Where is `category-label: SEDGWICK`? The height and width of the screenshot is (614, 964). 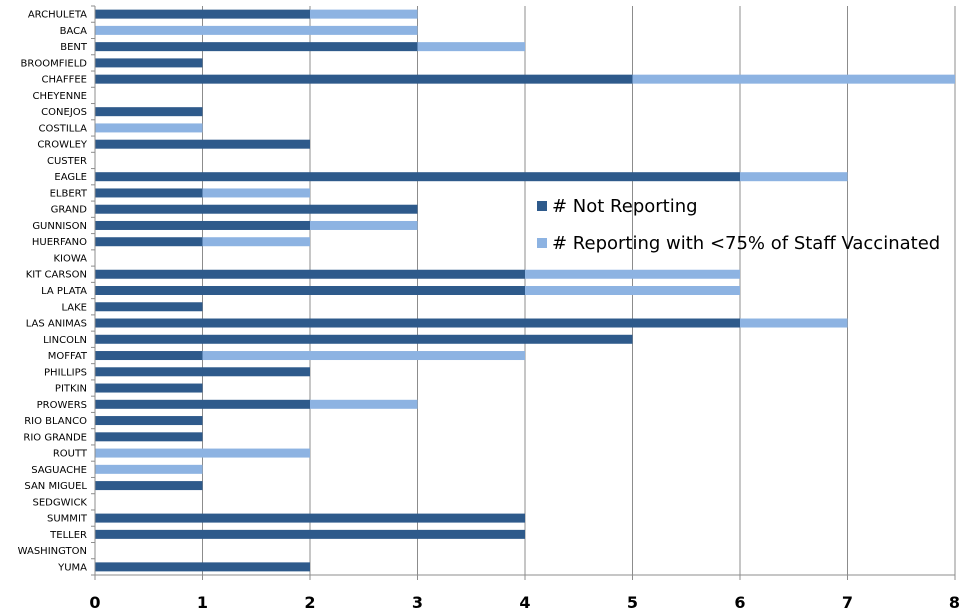 category-label: SEDGWICK is located at coordinates (60, 502).